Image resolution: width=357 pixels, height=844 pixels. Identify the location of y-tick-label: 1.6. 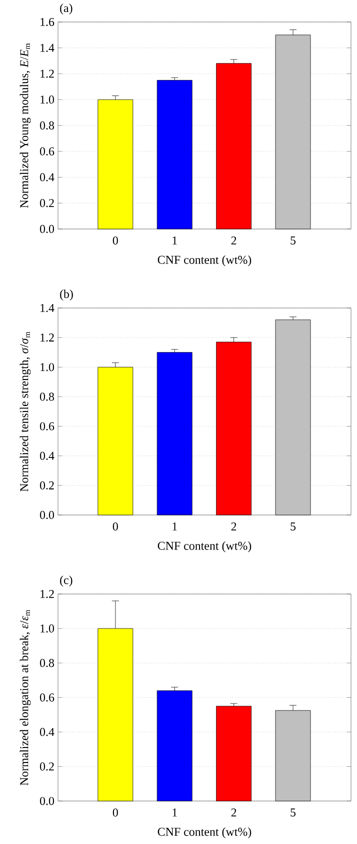
(47, 22).